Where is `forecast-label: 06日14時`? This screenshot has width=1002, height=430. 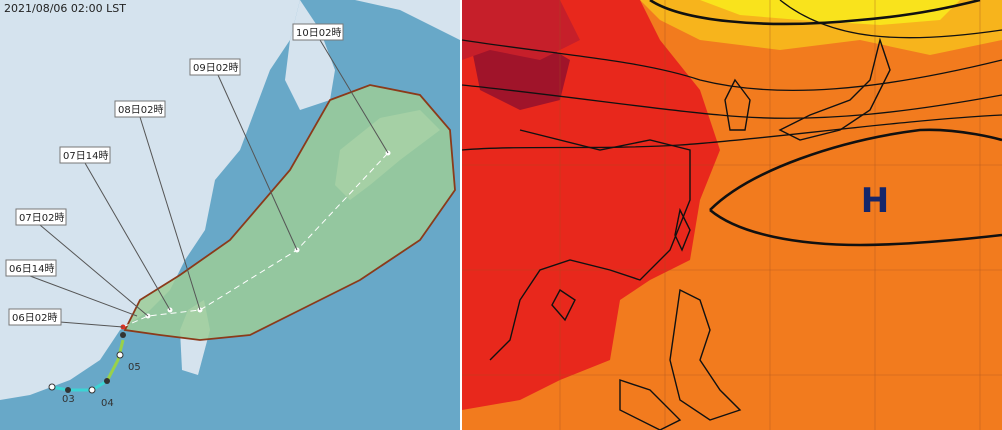
forecast-label: 06日14時 is located at coordinates (31, 269).